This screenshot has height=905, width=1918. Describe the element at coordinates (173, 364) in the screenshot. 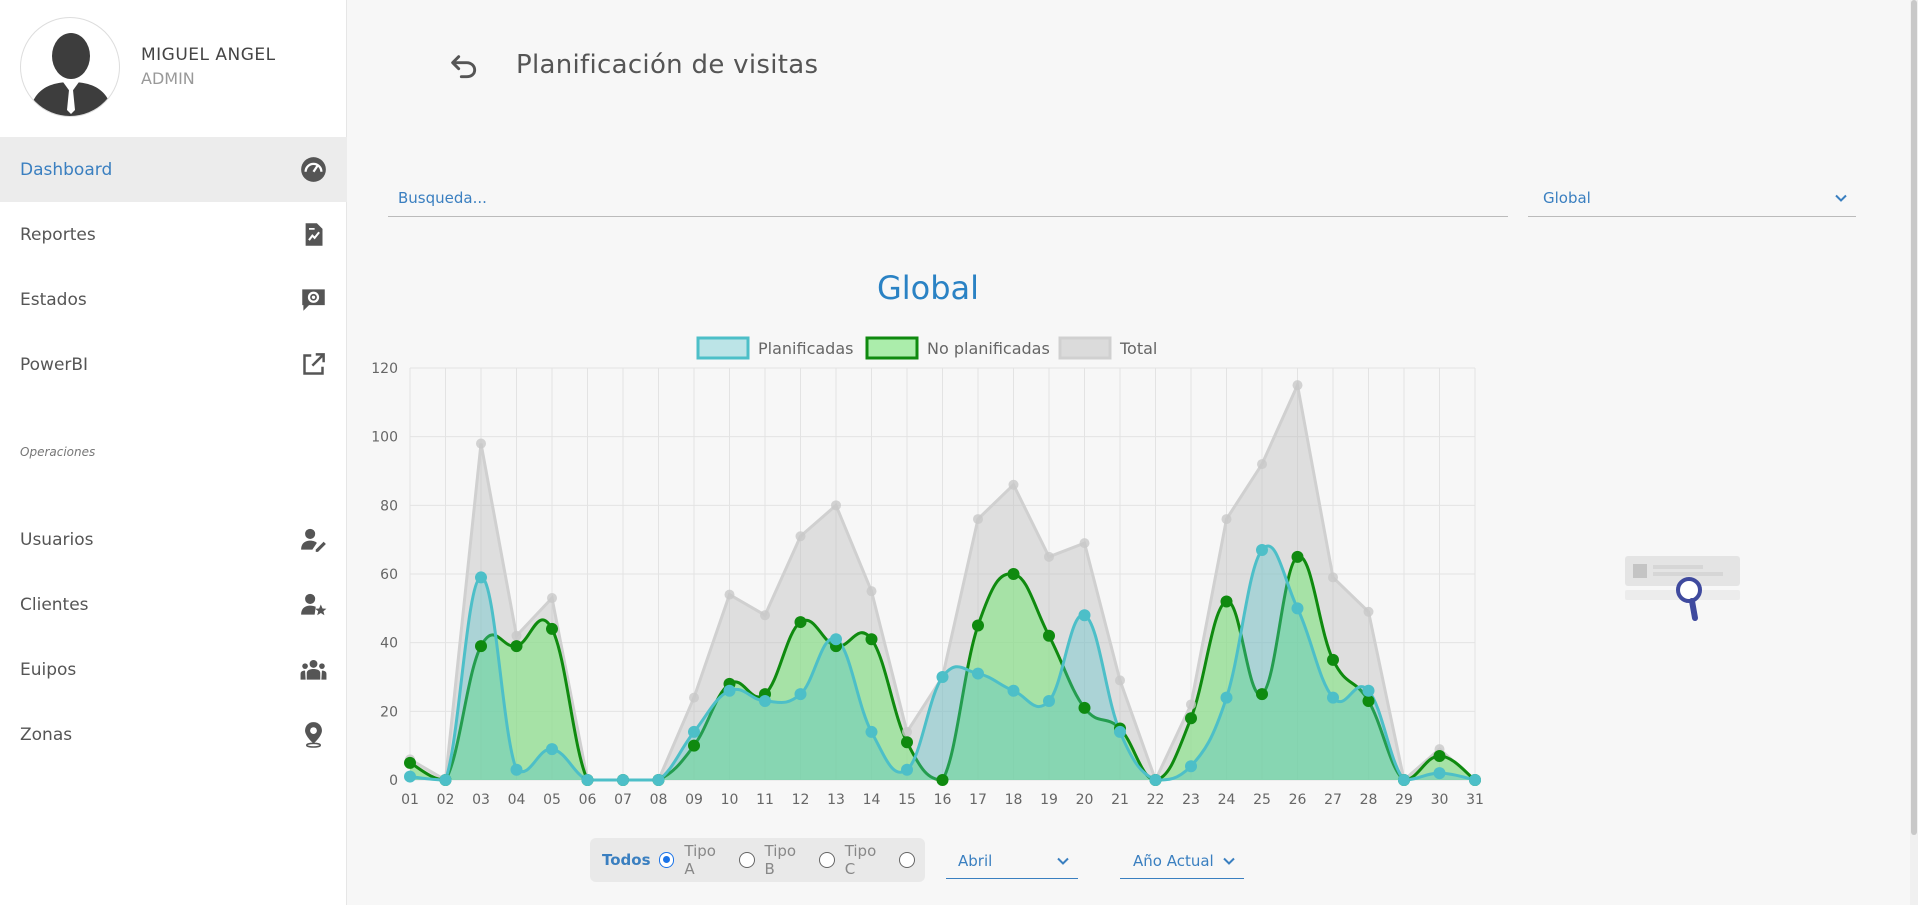

I see `sidebar-item-powerbi: PowerBI` at that location.